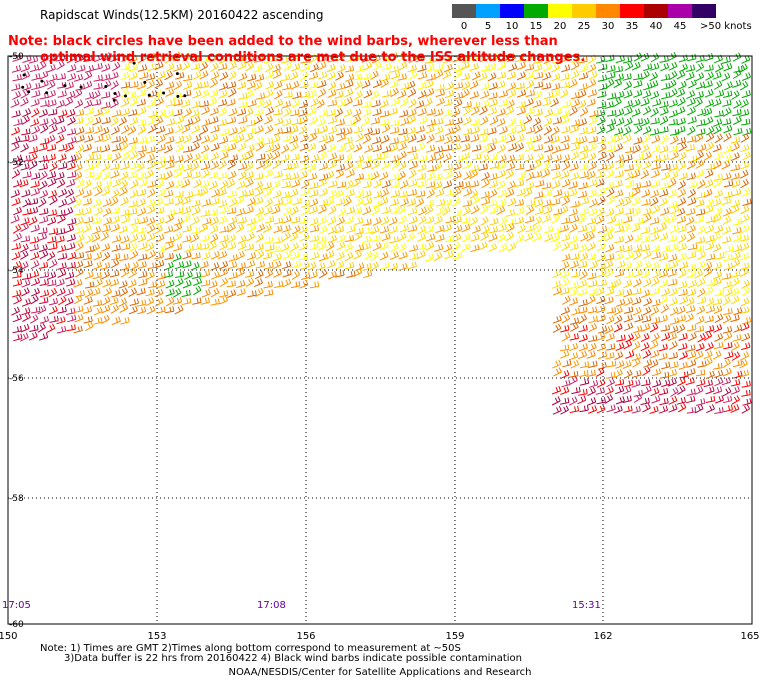 This screenshot has height=688, width=760. I want to click on colorbar-label: 0, so click(464, 26).